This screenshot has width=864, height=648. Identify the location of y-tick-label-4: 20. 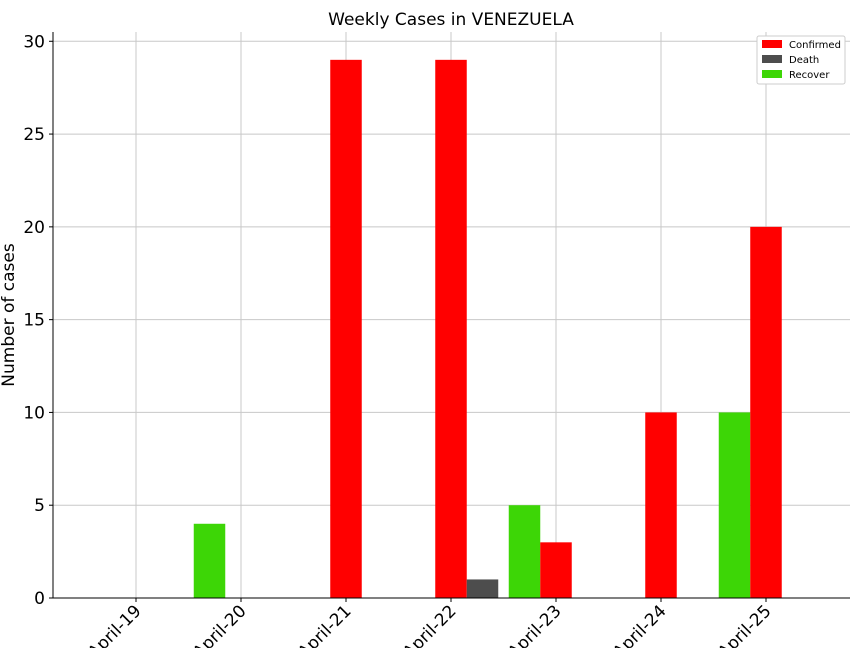
(34, 228).